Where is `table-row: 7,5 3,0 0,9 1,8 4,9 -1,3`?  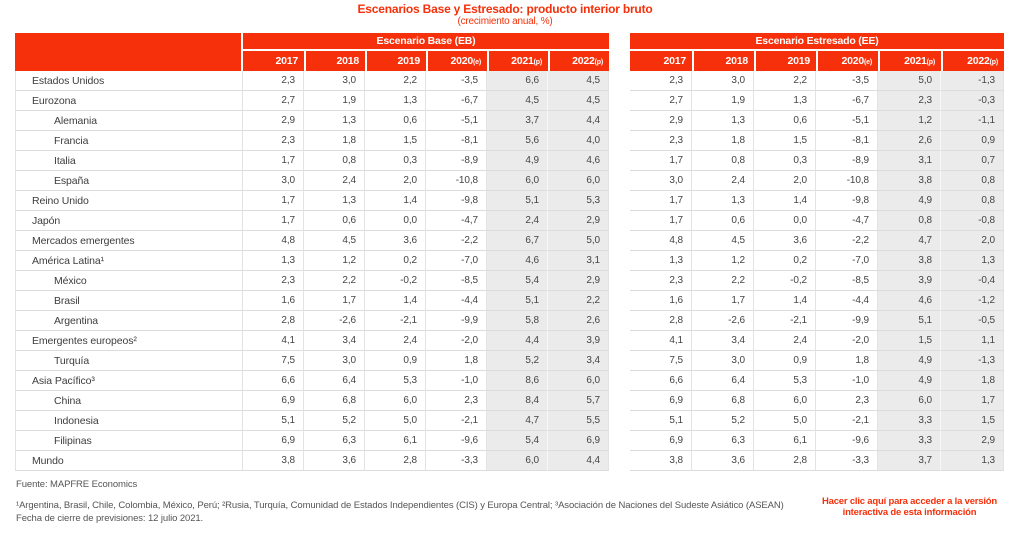
table-row: 7,5 3,0 0,9 1,8 4,9 -1,3 is located at coordinates (817, 361).